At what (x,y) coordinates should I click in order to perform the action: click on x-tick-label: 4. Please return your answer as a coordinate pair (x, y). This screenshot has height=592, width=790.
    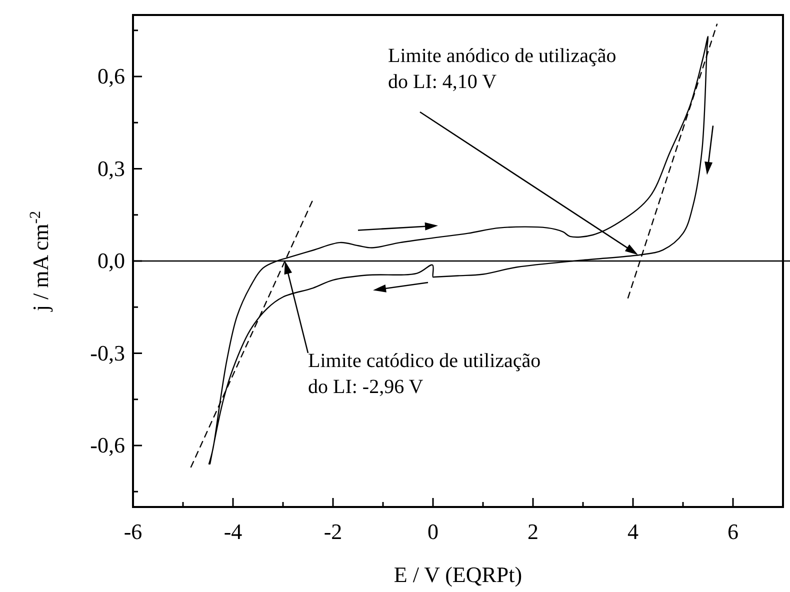
    Looking at the image, I should click on (633, 531).